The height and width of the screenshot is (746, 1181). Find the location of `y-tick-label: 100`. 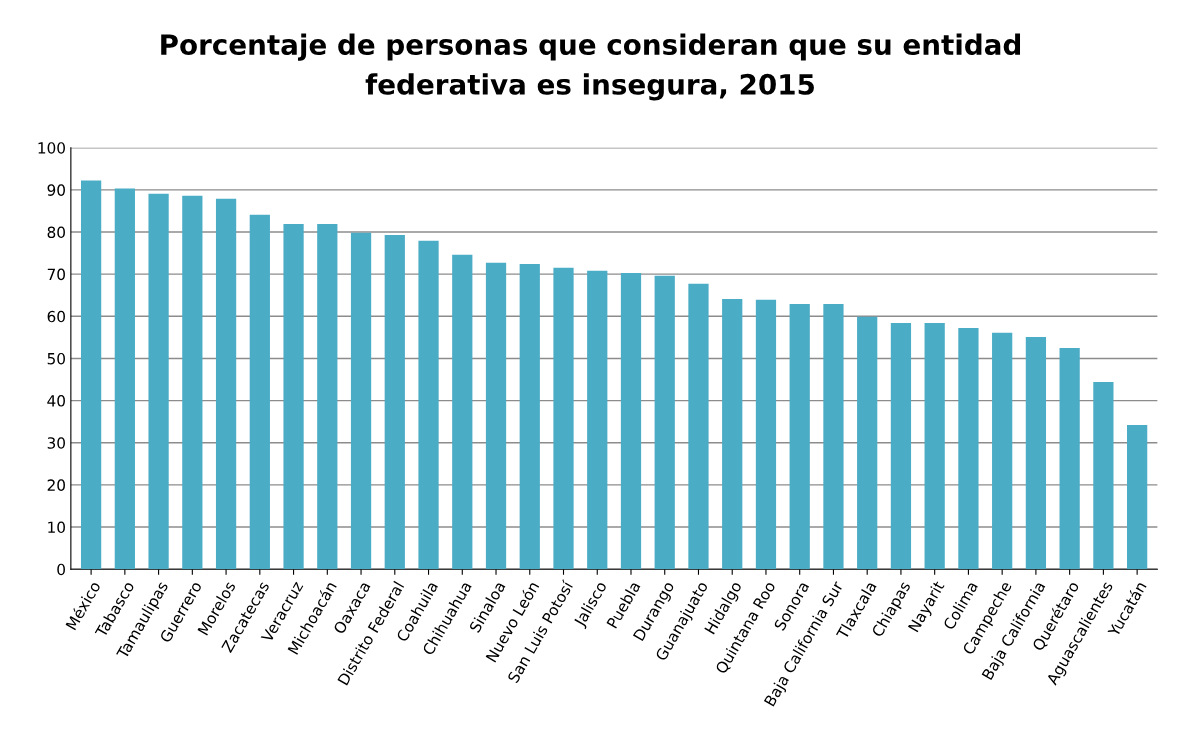

y-tick-label: 100 is located at coordinates (51, 148).